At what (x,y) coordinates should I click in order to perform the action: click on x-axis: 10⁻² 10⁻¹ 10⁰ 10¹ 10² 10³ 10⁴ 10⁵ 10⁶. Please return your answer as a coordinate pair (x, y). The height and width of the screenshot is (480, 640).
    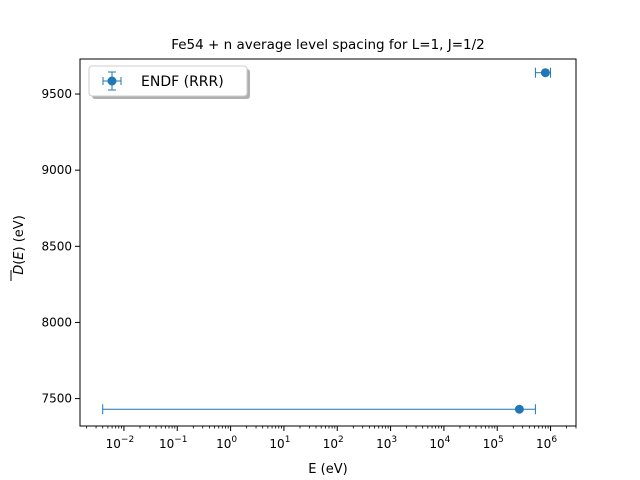
    Looking at the image, I should click on (331, 438).